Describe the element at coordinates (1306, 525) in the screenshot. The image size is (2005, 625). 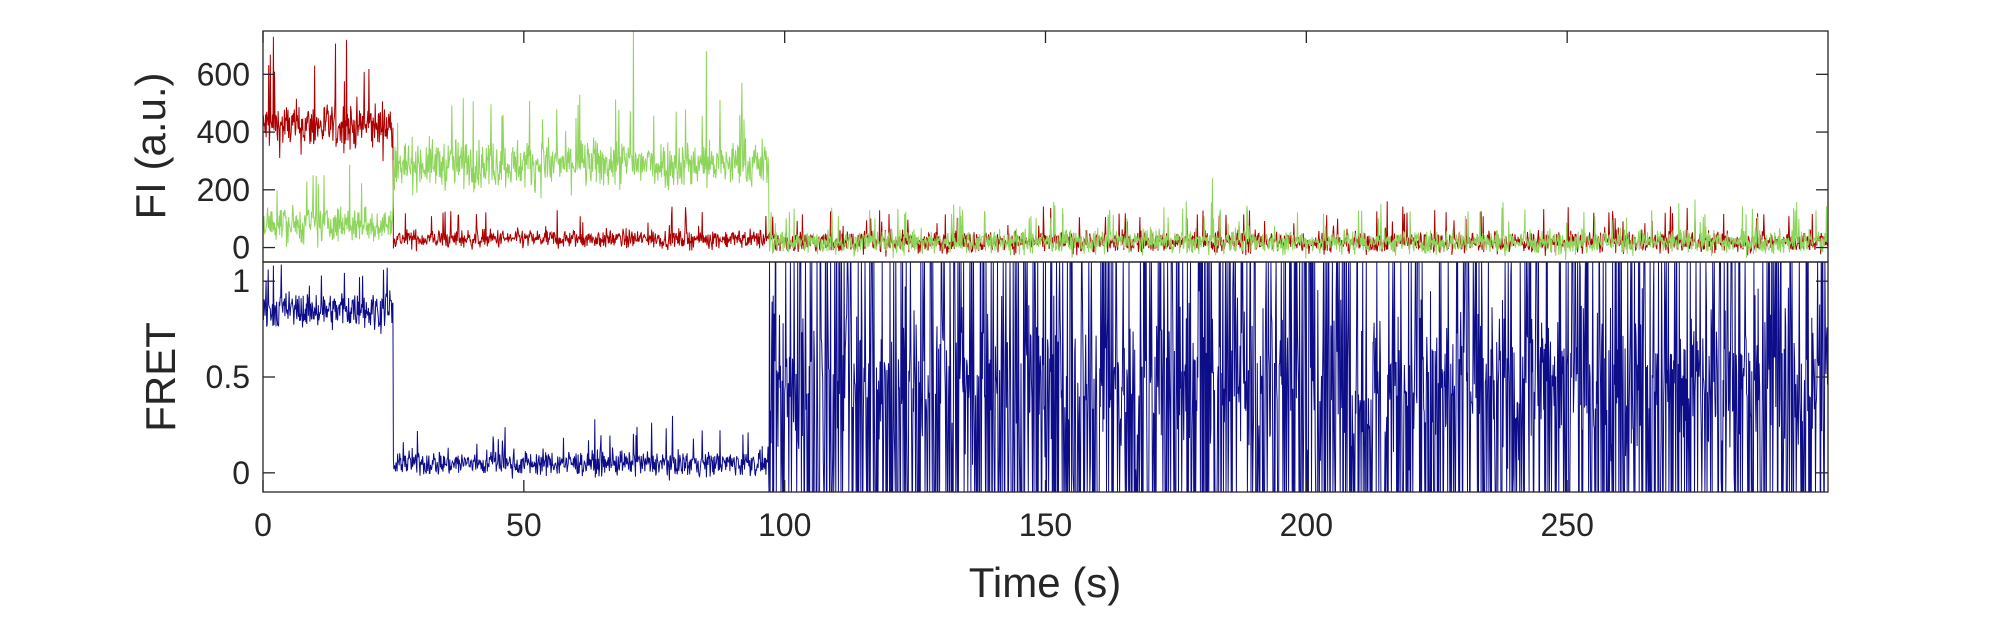
I see `x-tick-label: 200` at that location.